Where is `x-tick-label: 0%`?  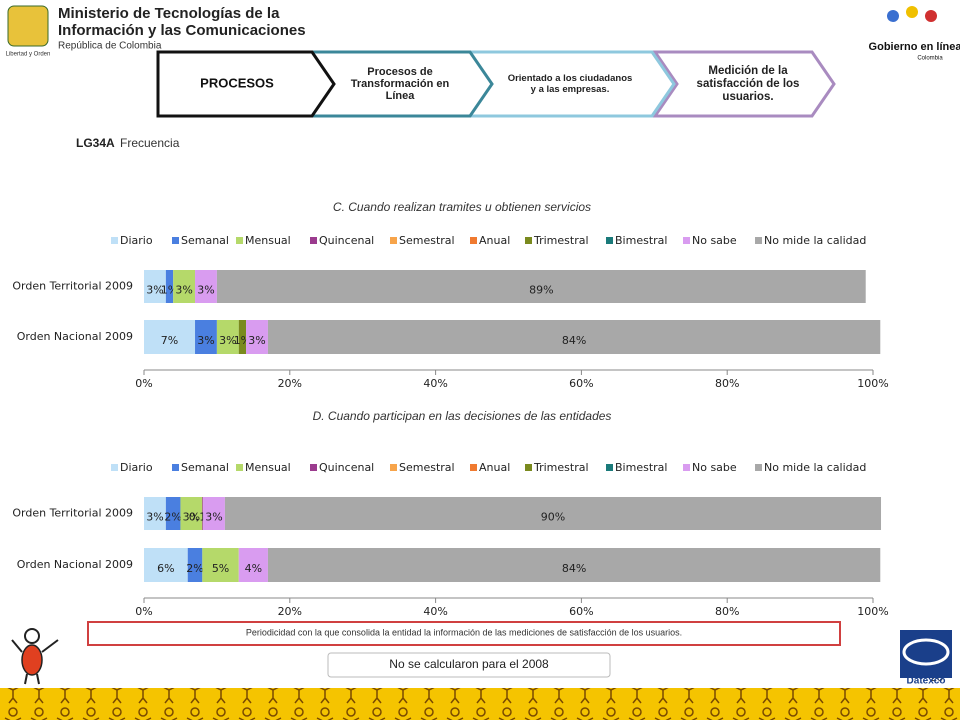
x-tick-label: 0% is located at coordinates (143, 383).